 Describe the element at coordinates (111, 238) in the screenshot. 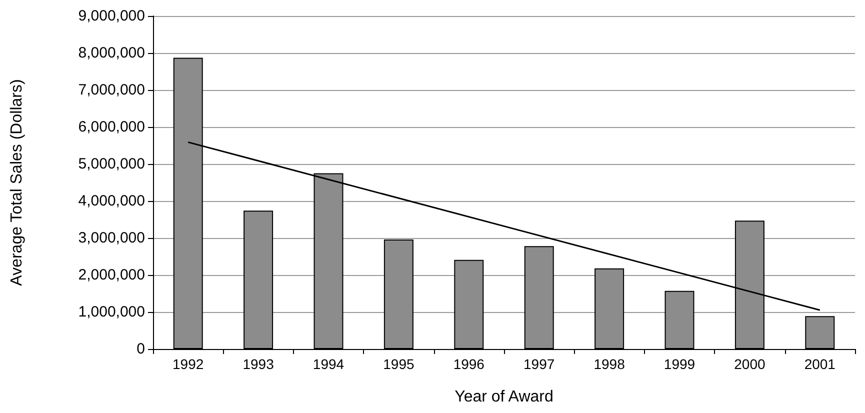

I see `y-tick-label: 3,000,000` at that location.